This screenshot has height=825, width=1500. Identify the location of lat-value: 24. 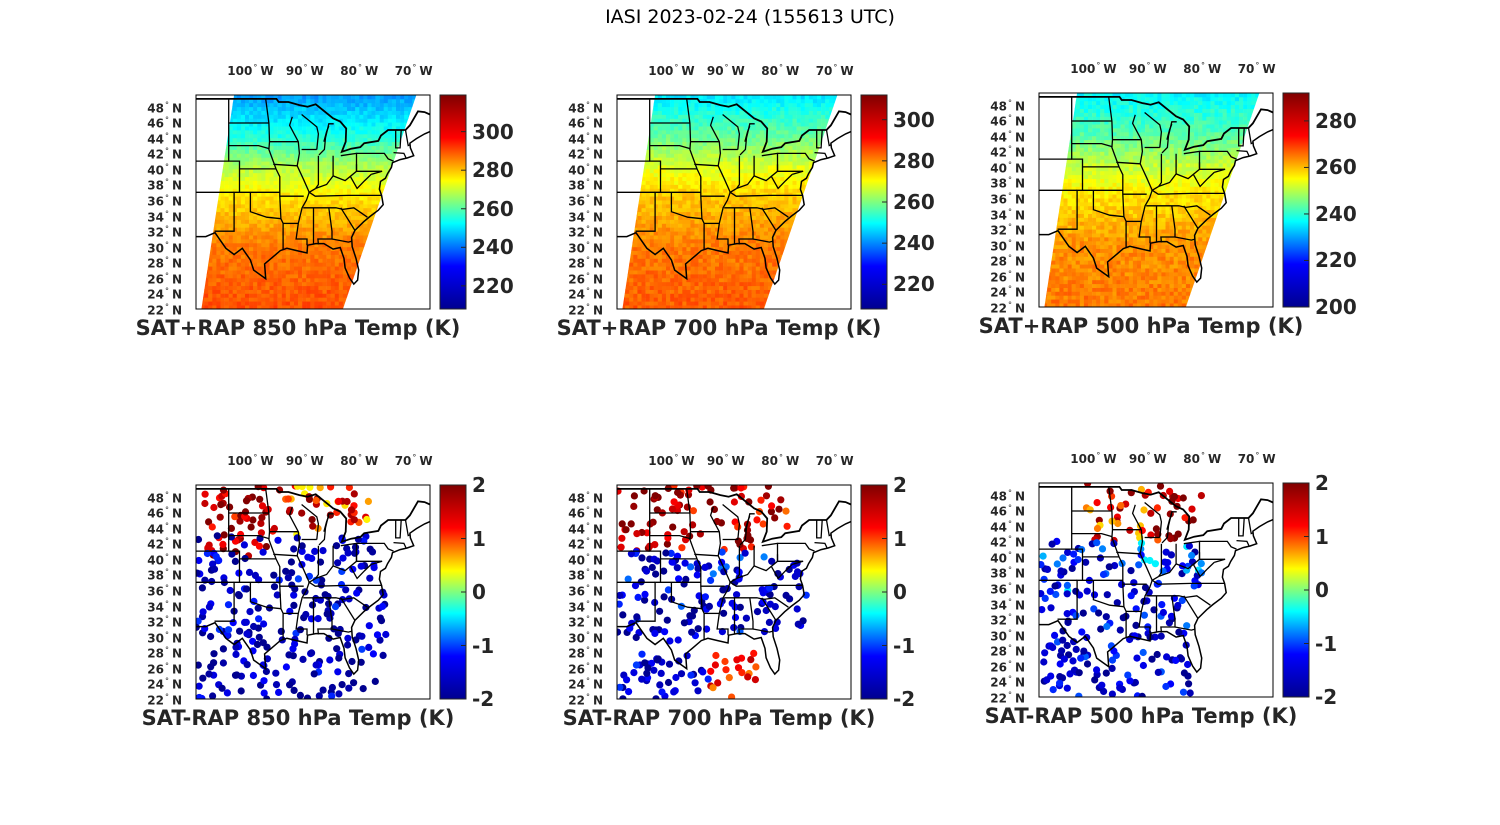
(155, 294).